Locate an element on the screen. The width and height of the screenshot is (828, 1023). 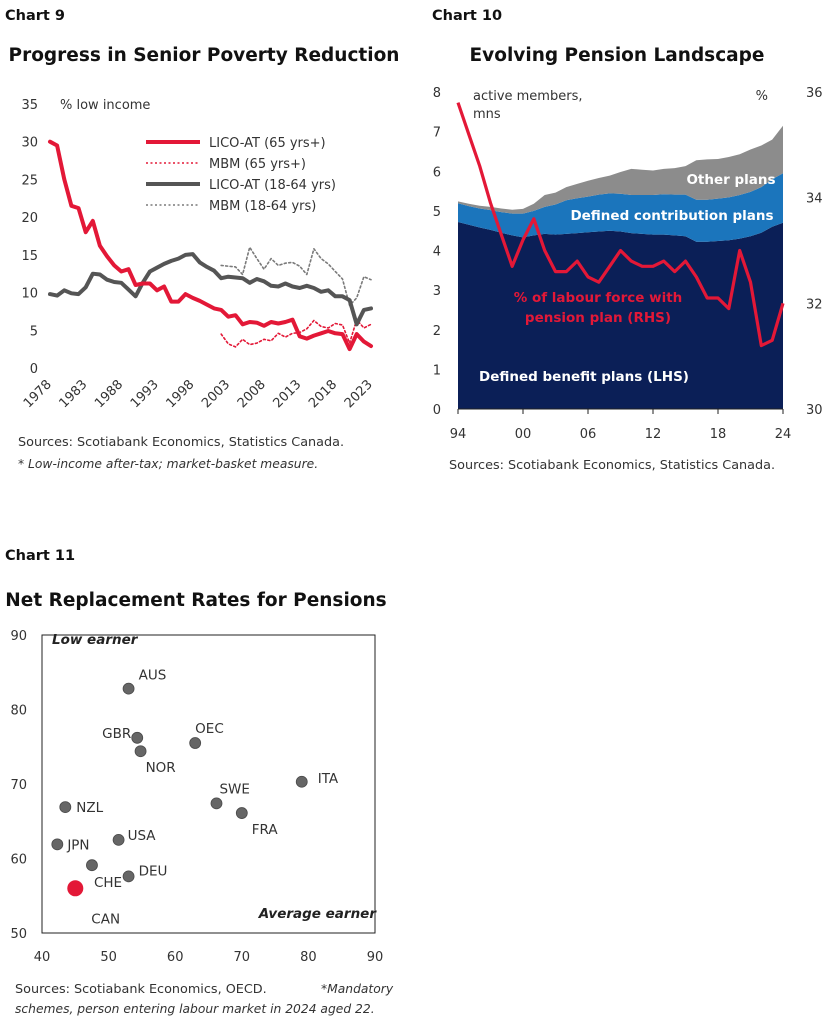
chart-9-ytick: 25 is located at coordinates (29, 180).